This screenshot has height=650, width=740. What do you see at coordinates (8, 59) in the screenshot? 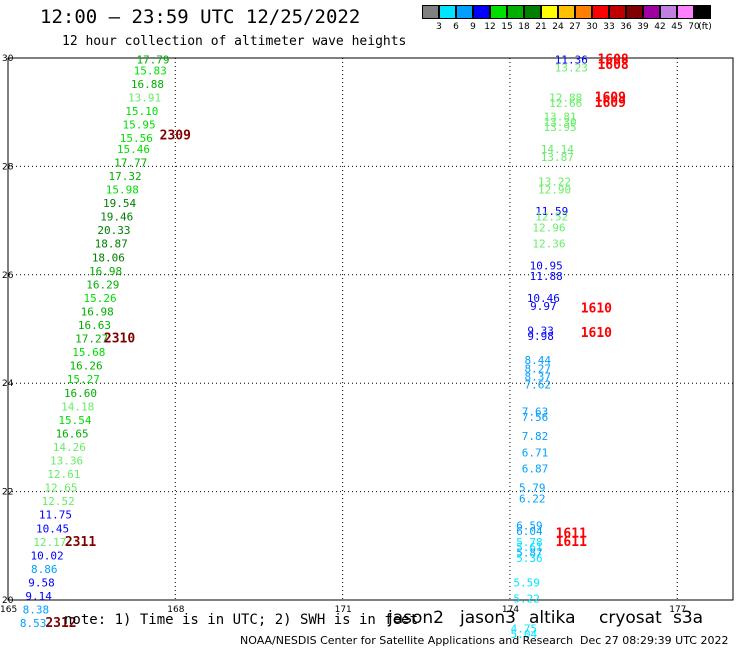
I see `y-tick-label: 30` at bounding box center [8, 59].